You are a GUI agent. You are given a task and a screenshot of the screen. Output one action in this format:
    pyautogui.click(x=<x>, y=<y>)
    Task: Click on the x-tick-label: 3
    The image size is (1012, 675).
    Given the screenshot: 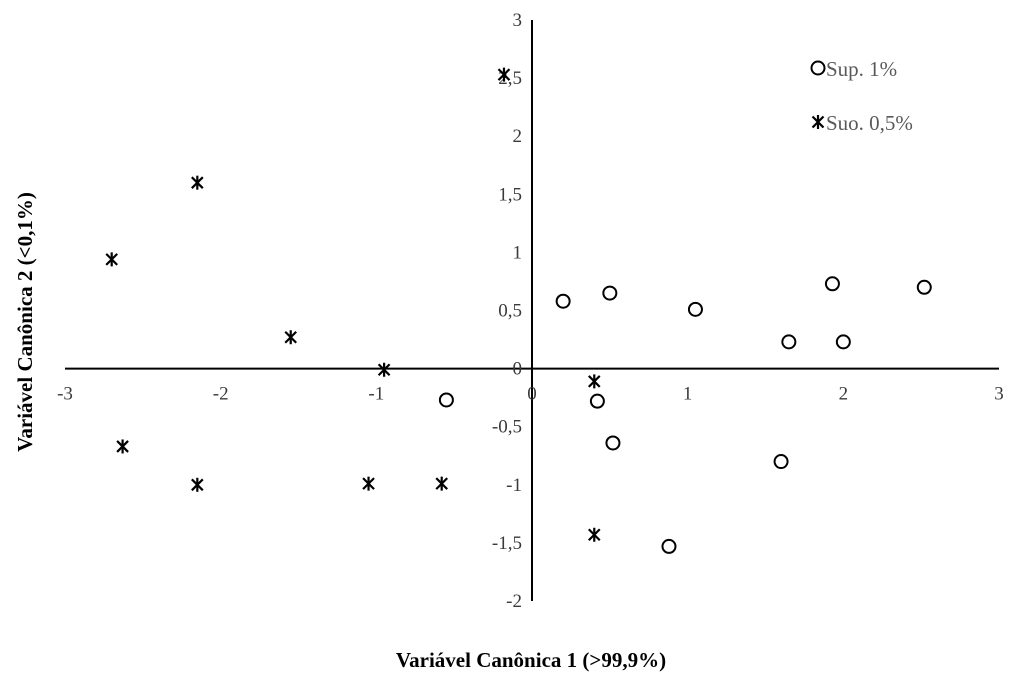 What is the action you would take?
    pyautogui.click(x=999, y=394)
    